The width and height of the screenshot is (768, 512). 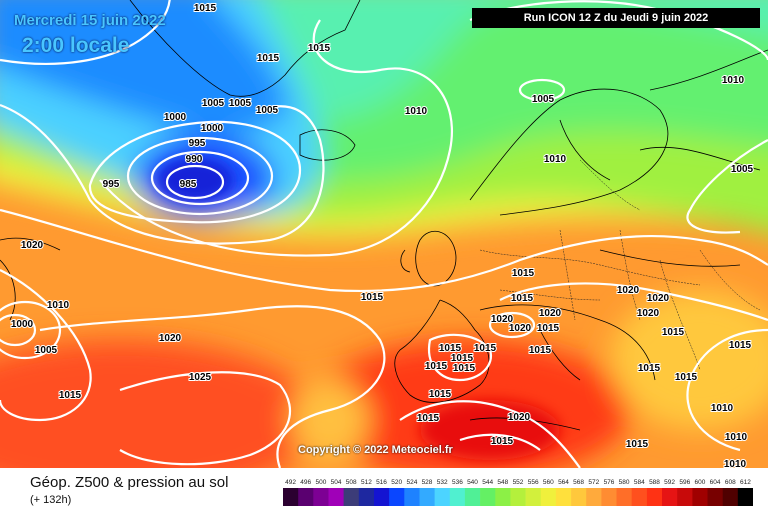 What do you see at coordinates (381, 482) in the screenshot?
I see `legend-tick-516: 516` at bounding box center [381, 482].